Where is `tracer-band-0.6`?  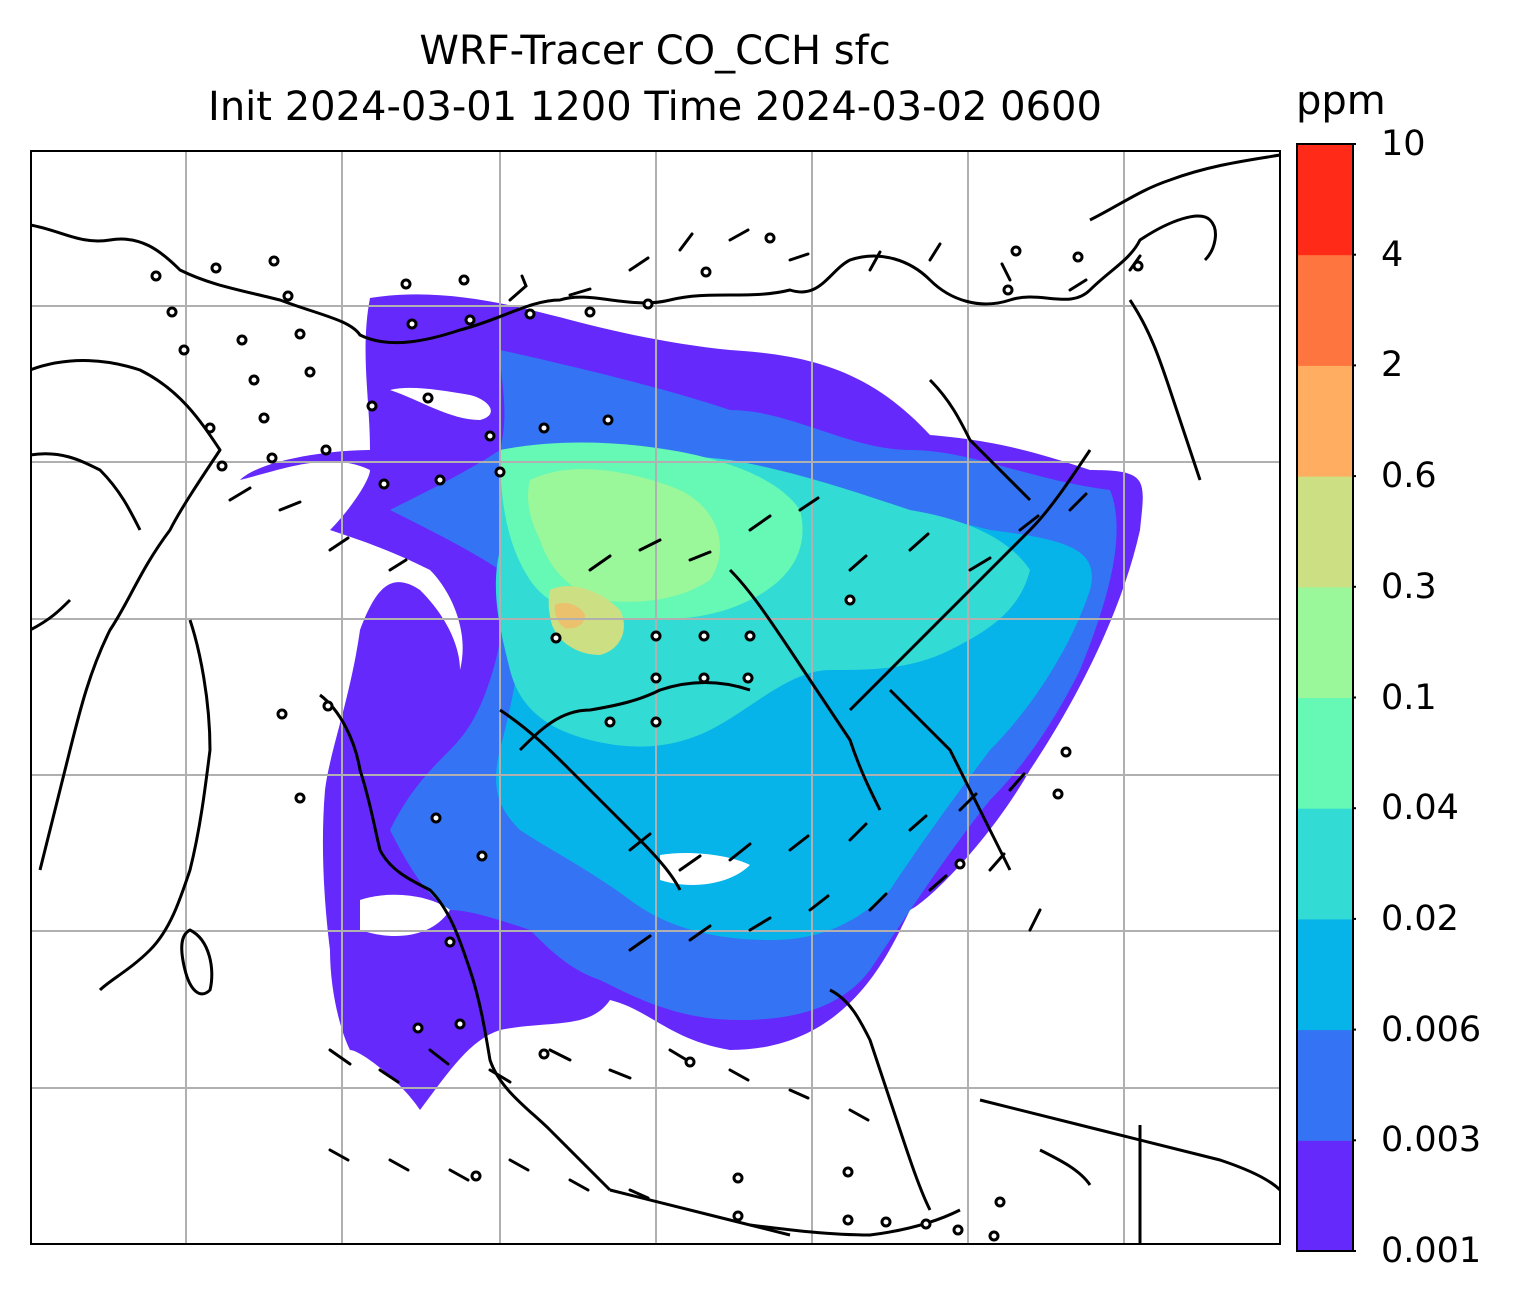
tracer-band-0.6 is located at coordinates (569, 616).